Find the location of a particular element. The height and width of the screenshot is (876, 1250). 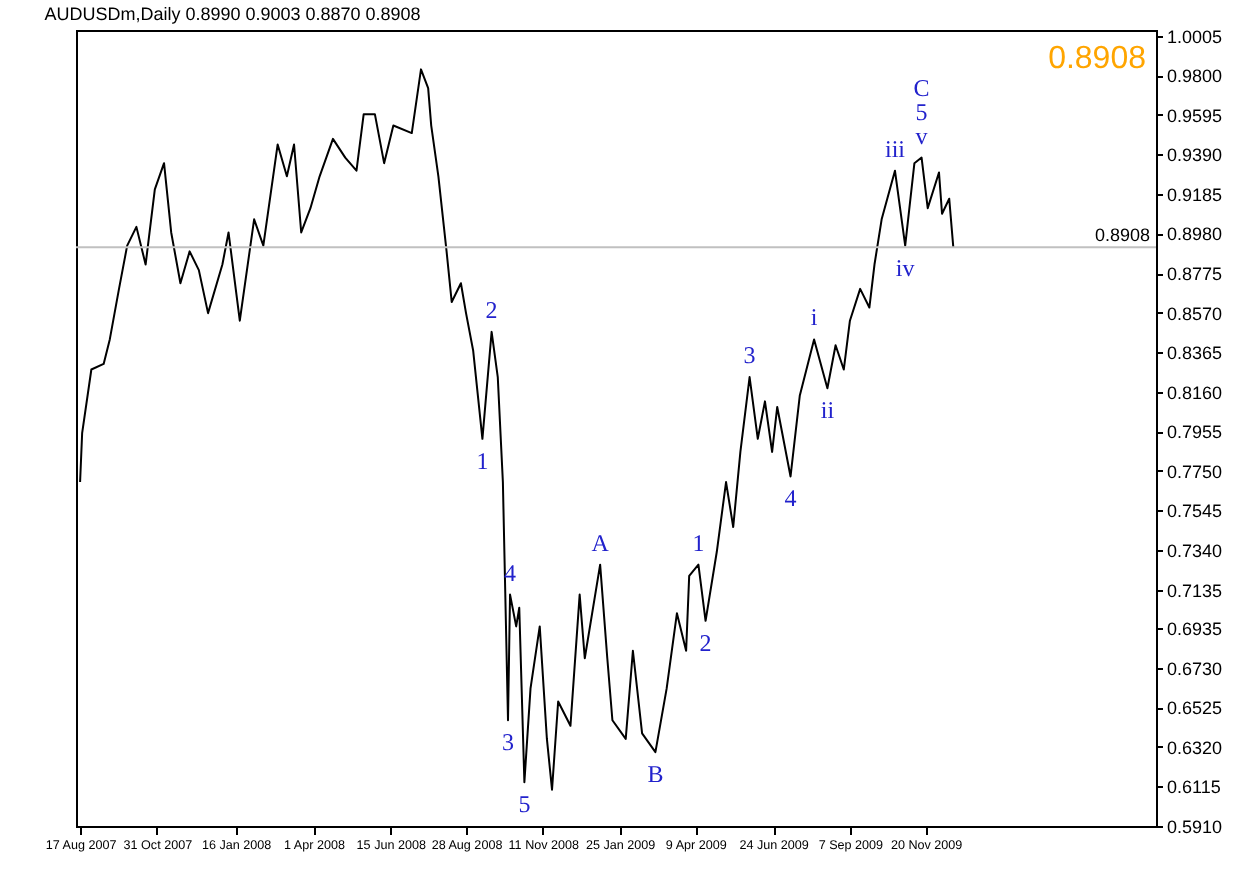

y-tick-label: 0.9595 is located at coordinates (1195, 115).